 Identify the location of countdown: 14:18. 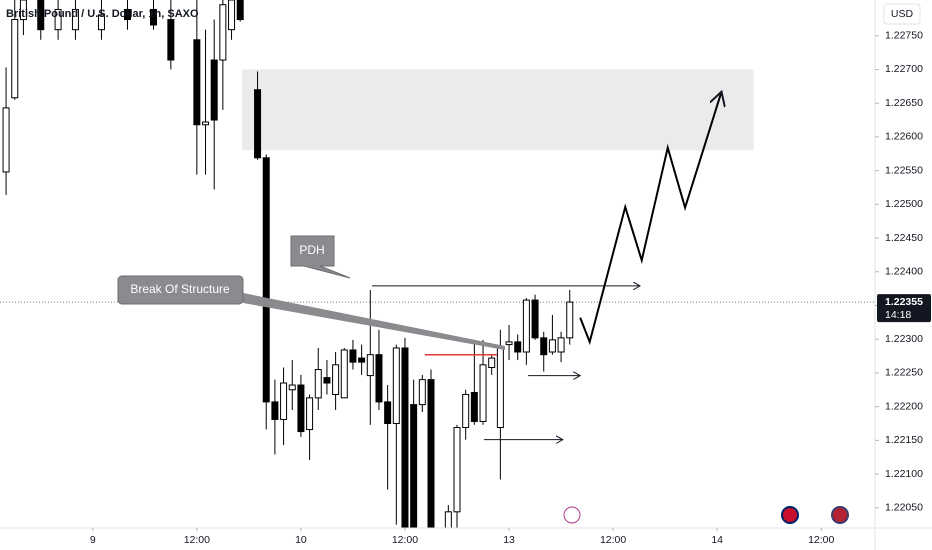
(898, 315).